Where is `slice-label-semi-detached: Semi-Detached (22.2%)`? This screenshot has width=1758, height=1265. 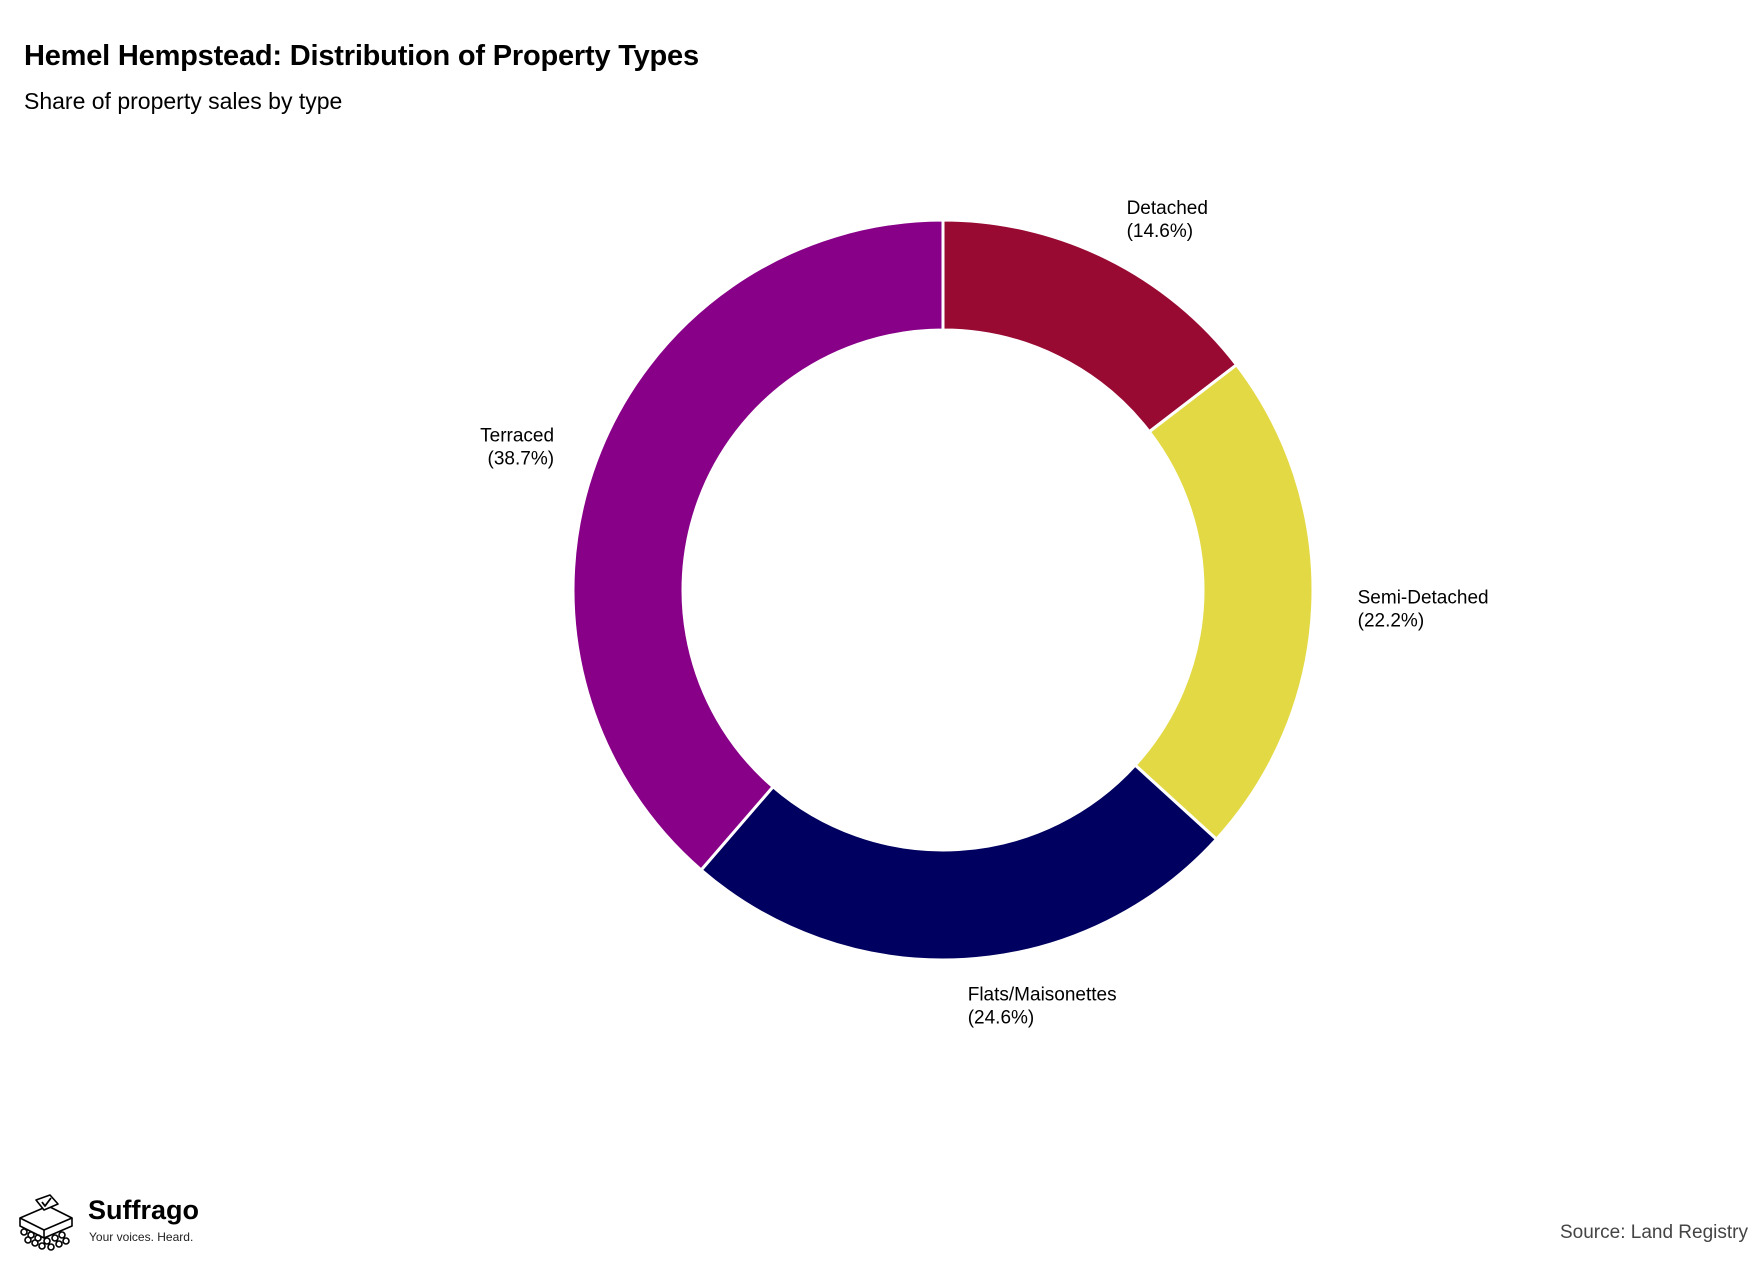 slice-label-semi-detached: Semi-Detached (22.2%) is located at coordinates (1423, 610).